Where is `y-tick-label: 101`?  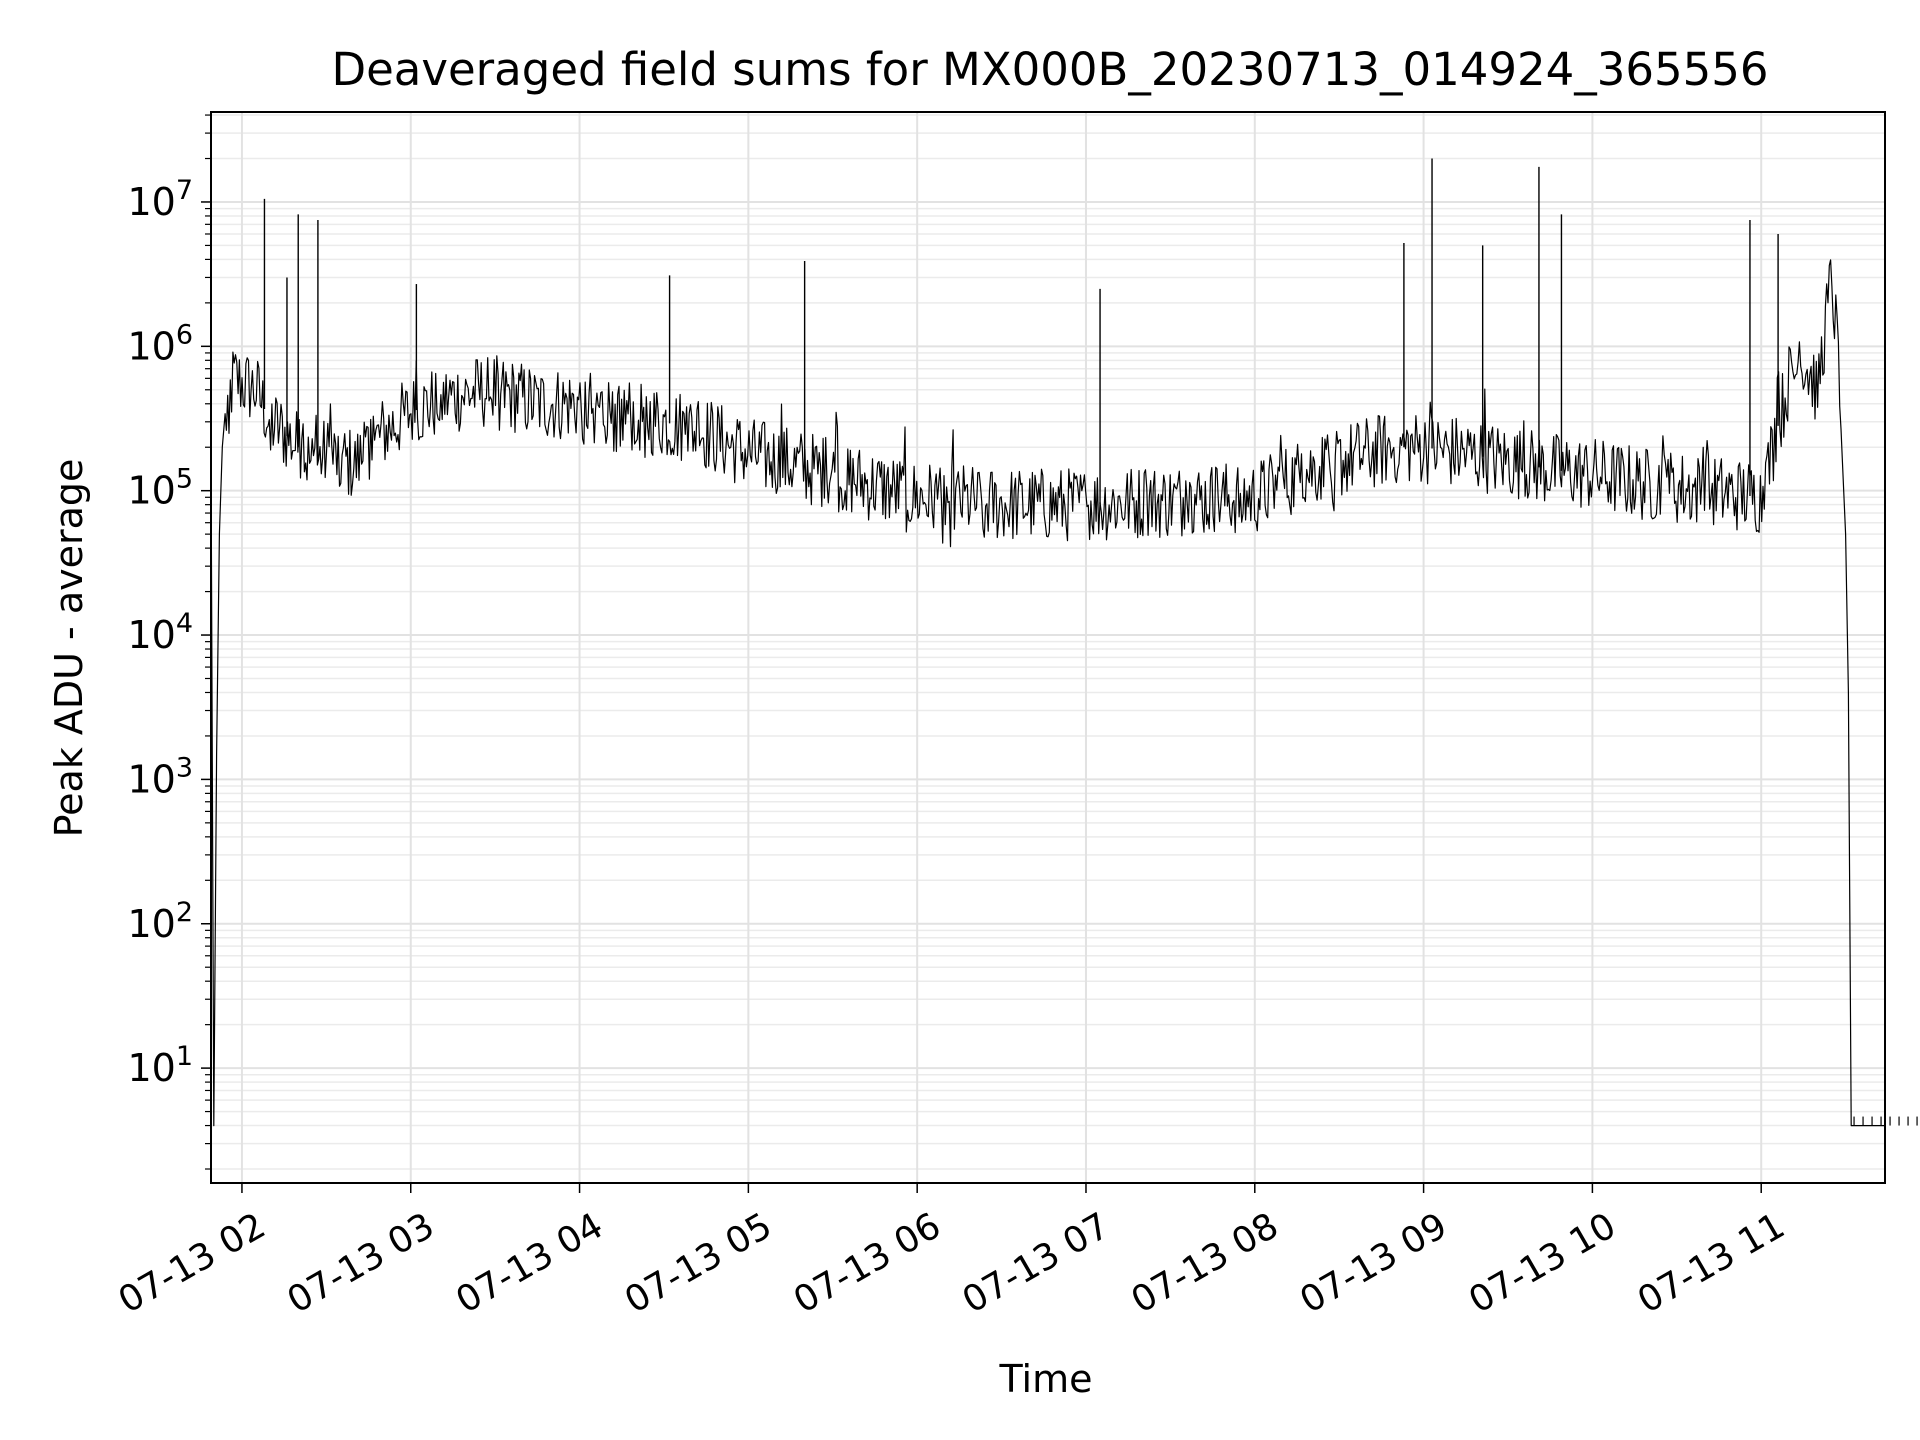
y-tick-label: 101 is located at coordinates (160, 1065).